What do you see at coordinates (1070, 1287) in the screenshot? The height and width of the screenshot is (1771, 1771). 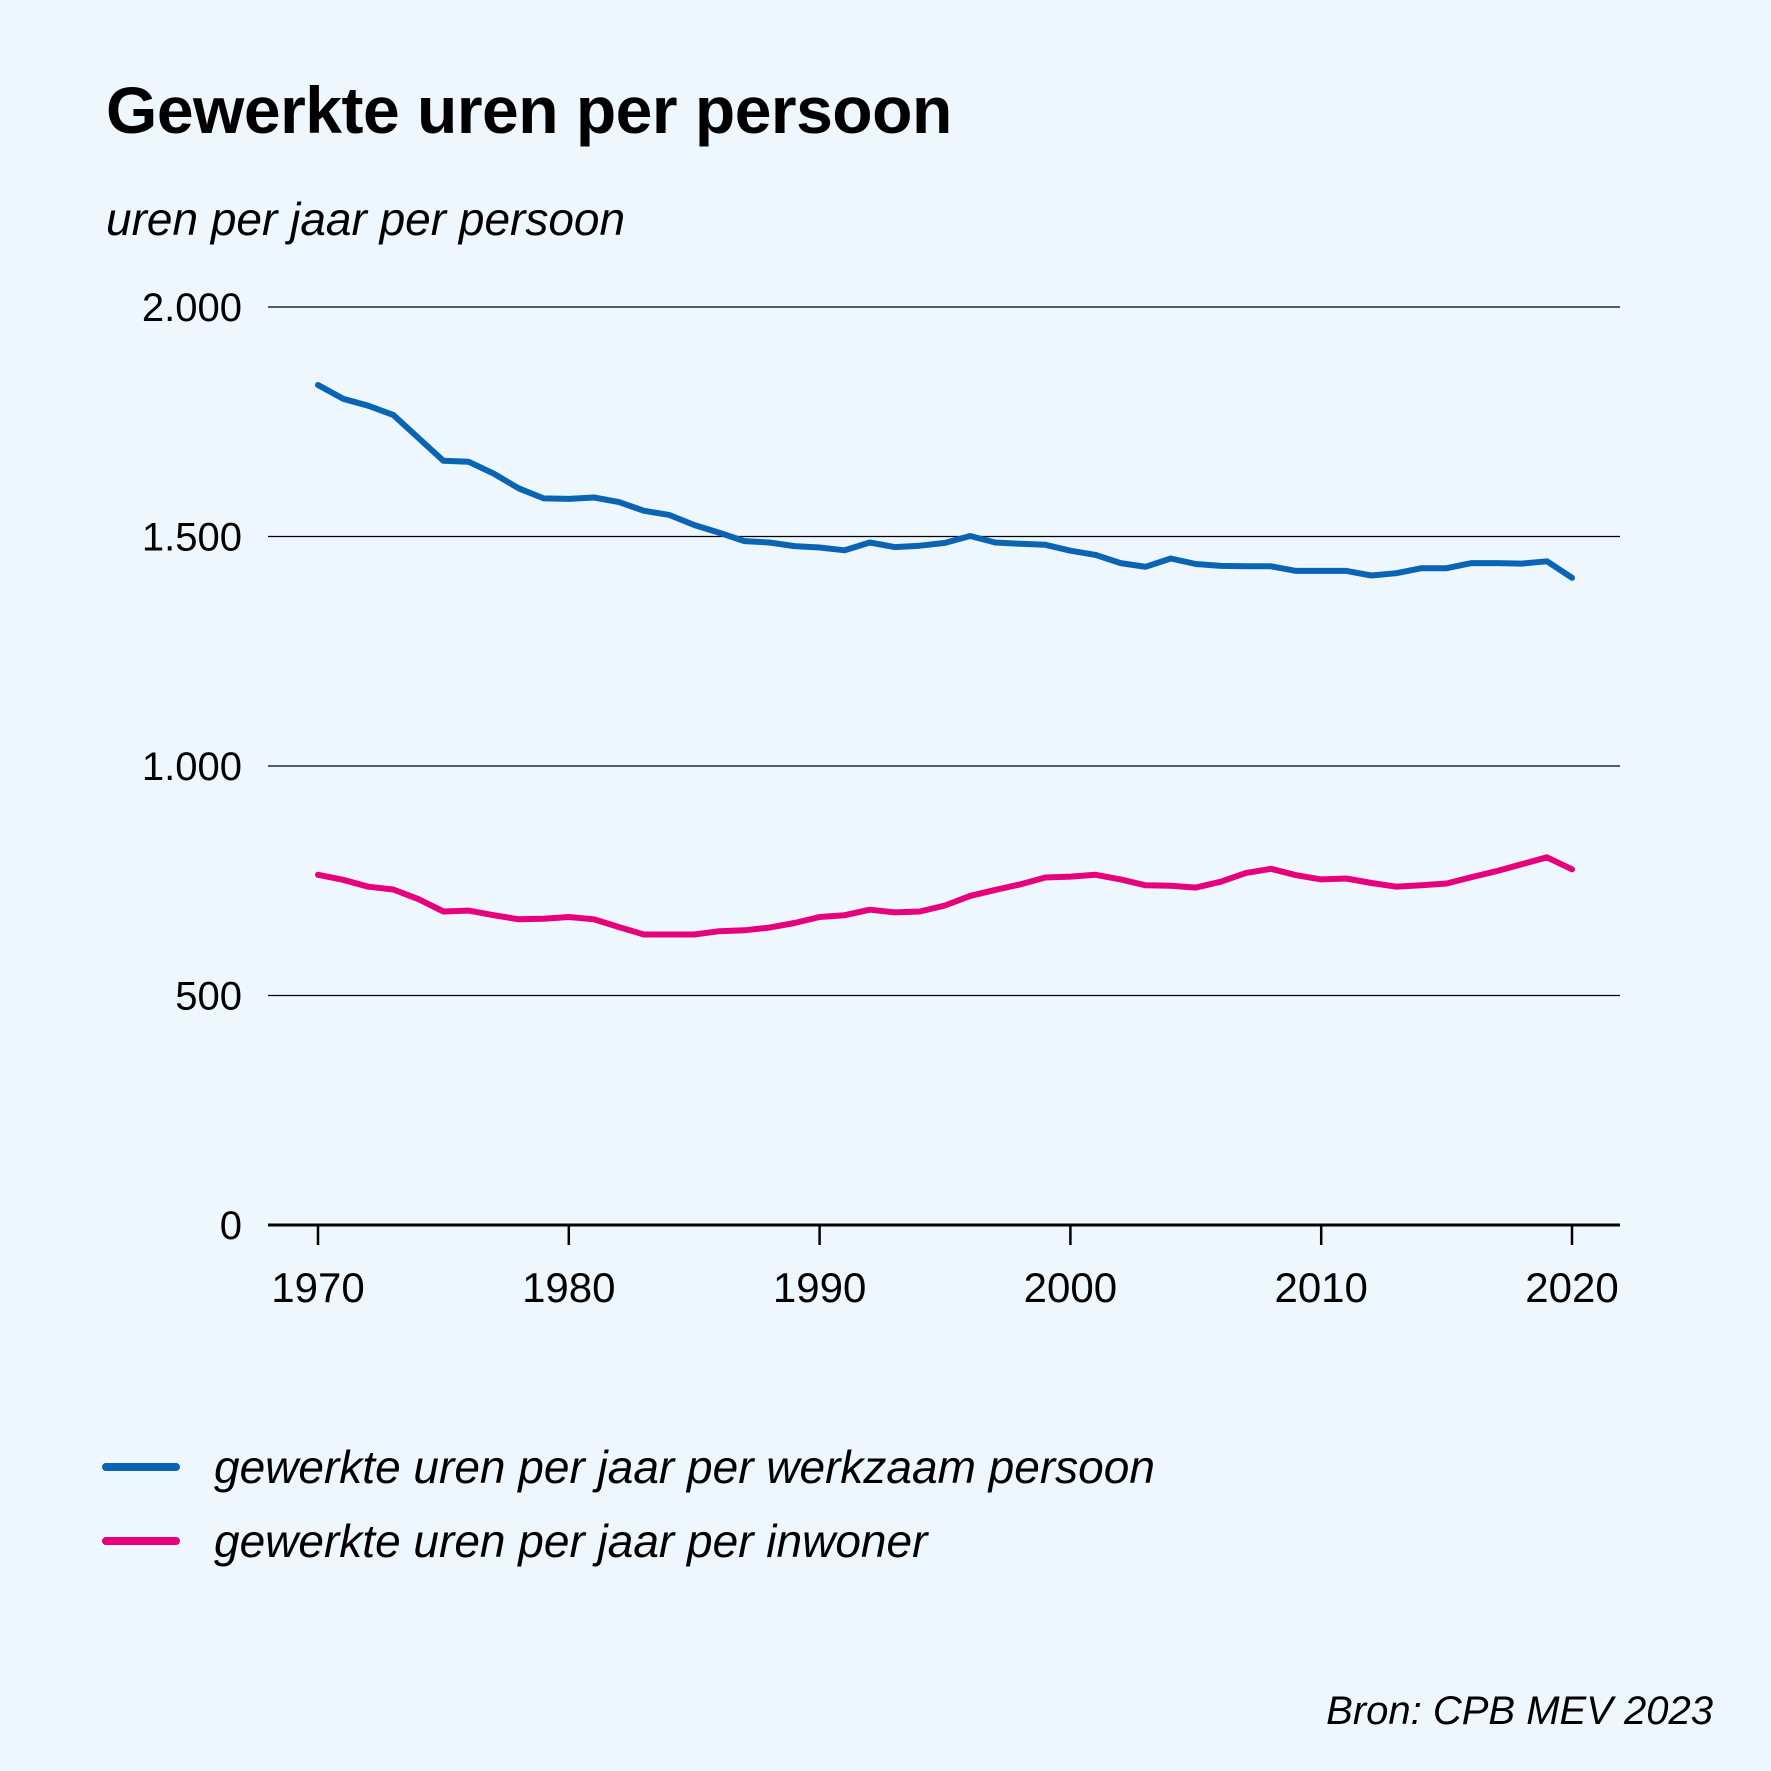 I see `x-tick-label-2000: 2000` at bounding box center [1070, 1287].